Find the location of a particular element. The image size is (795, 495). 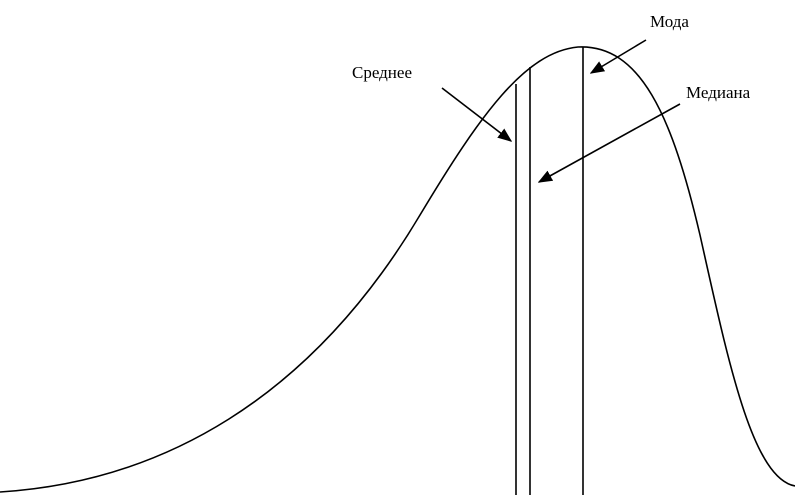

mode-label: Мода is located at coordinates (669, 21).